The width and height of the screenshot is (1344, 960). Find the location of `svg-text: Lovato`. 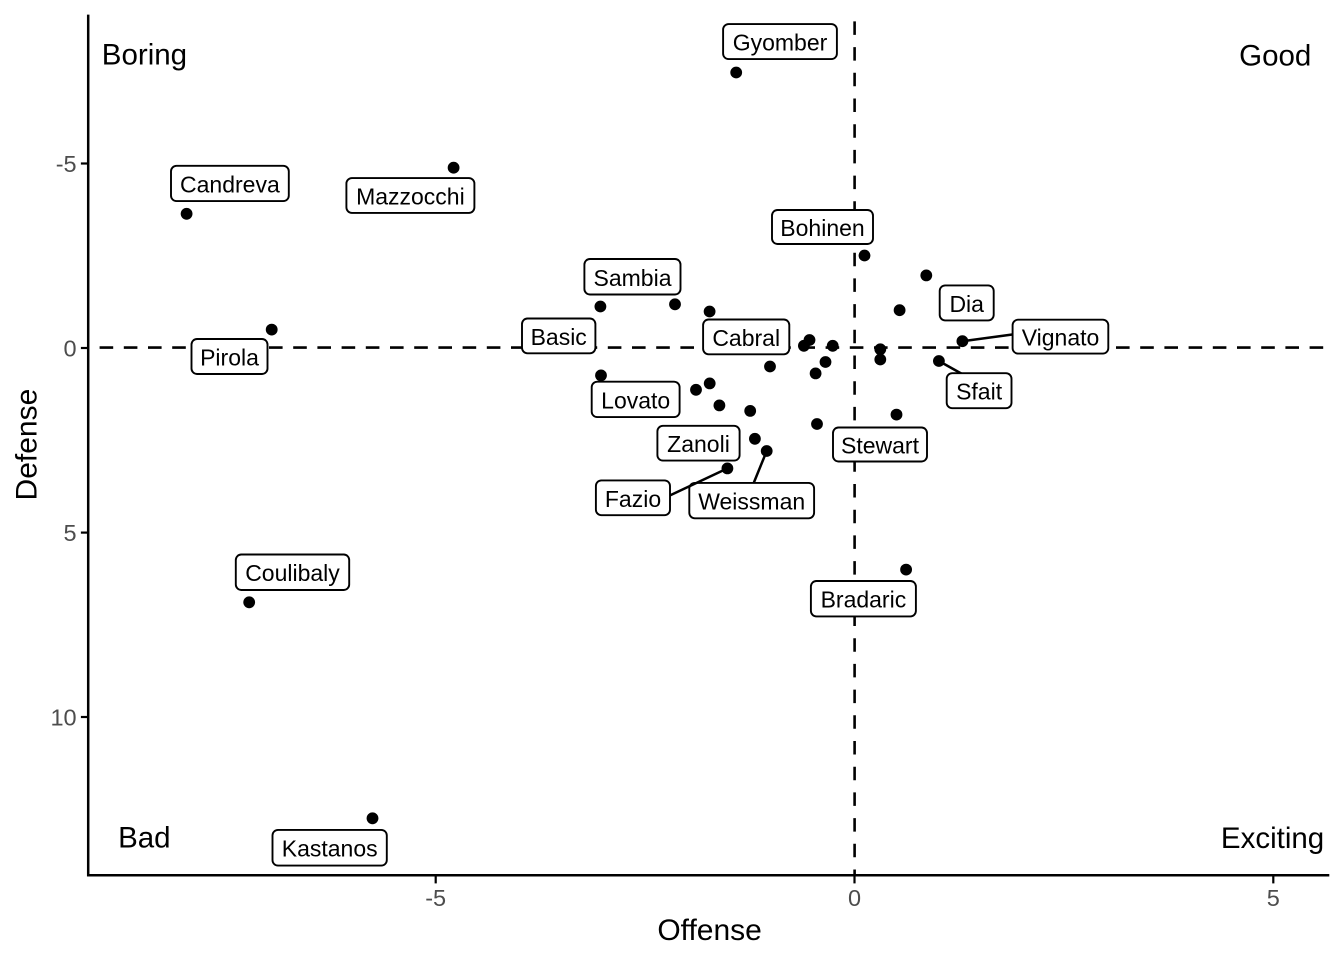

svg-text: Lovato is located at coordinates (635, 400).